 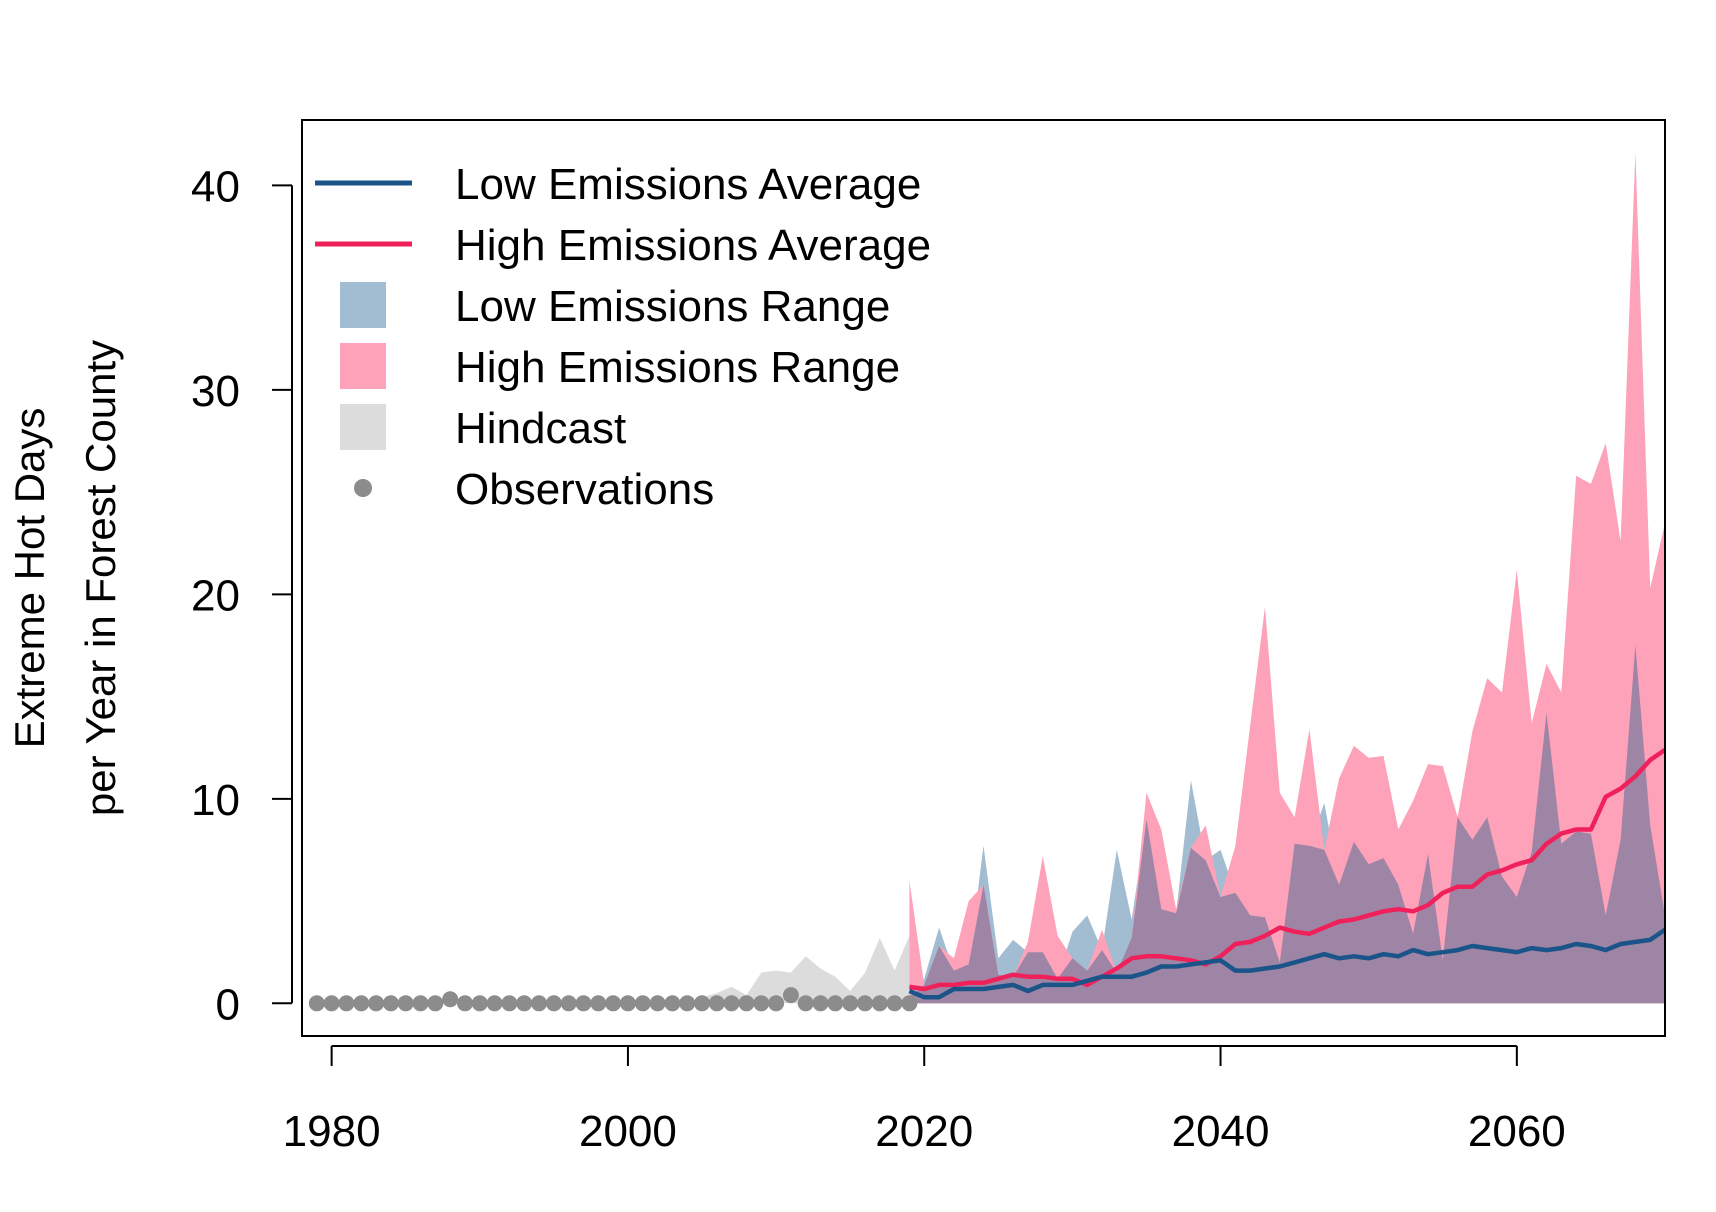 What do you see at coordinates (215, 186) in the screenshot?
I see `y-tick-label: 40` at bounding box center [215, 186].